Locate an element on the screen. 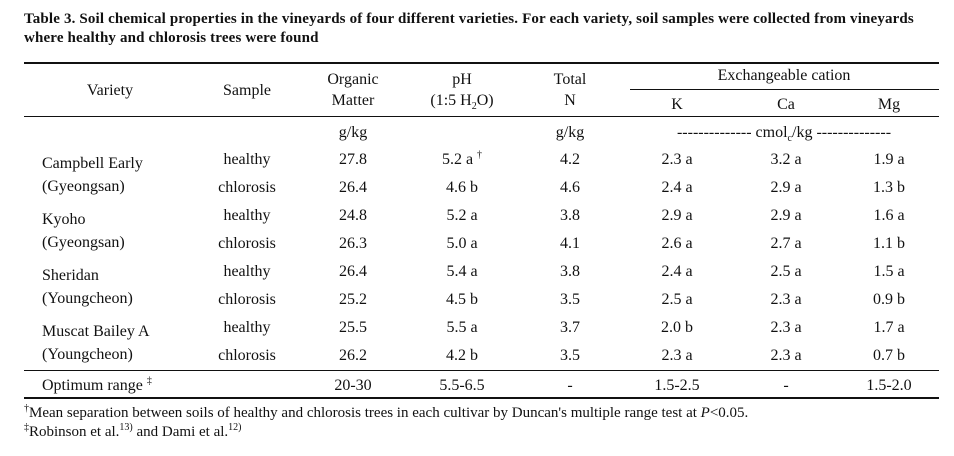 The height and width of the screenshot is (456, 954). cell-om: 24.8 is located at coordinates (353, 215).